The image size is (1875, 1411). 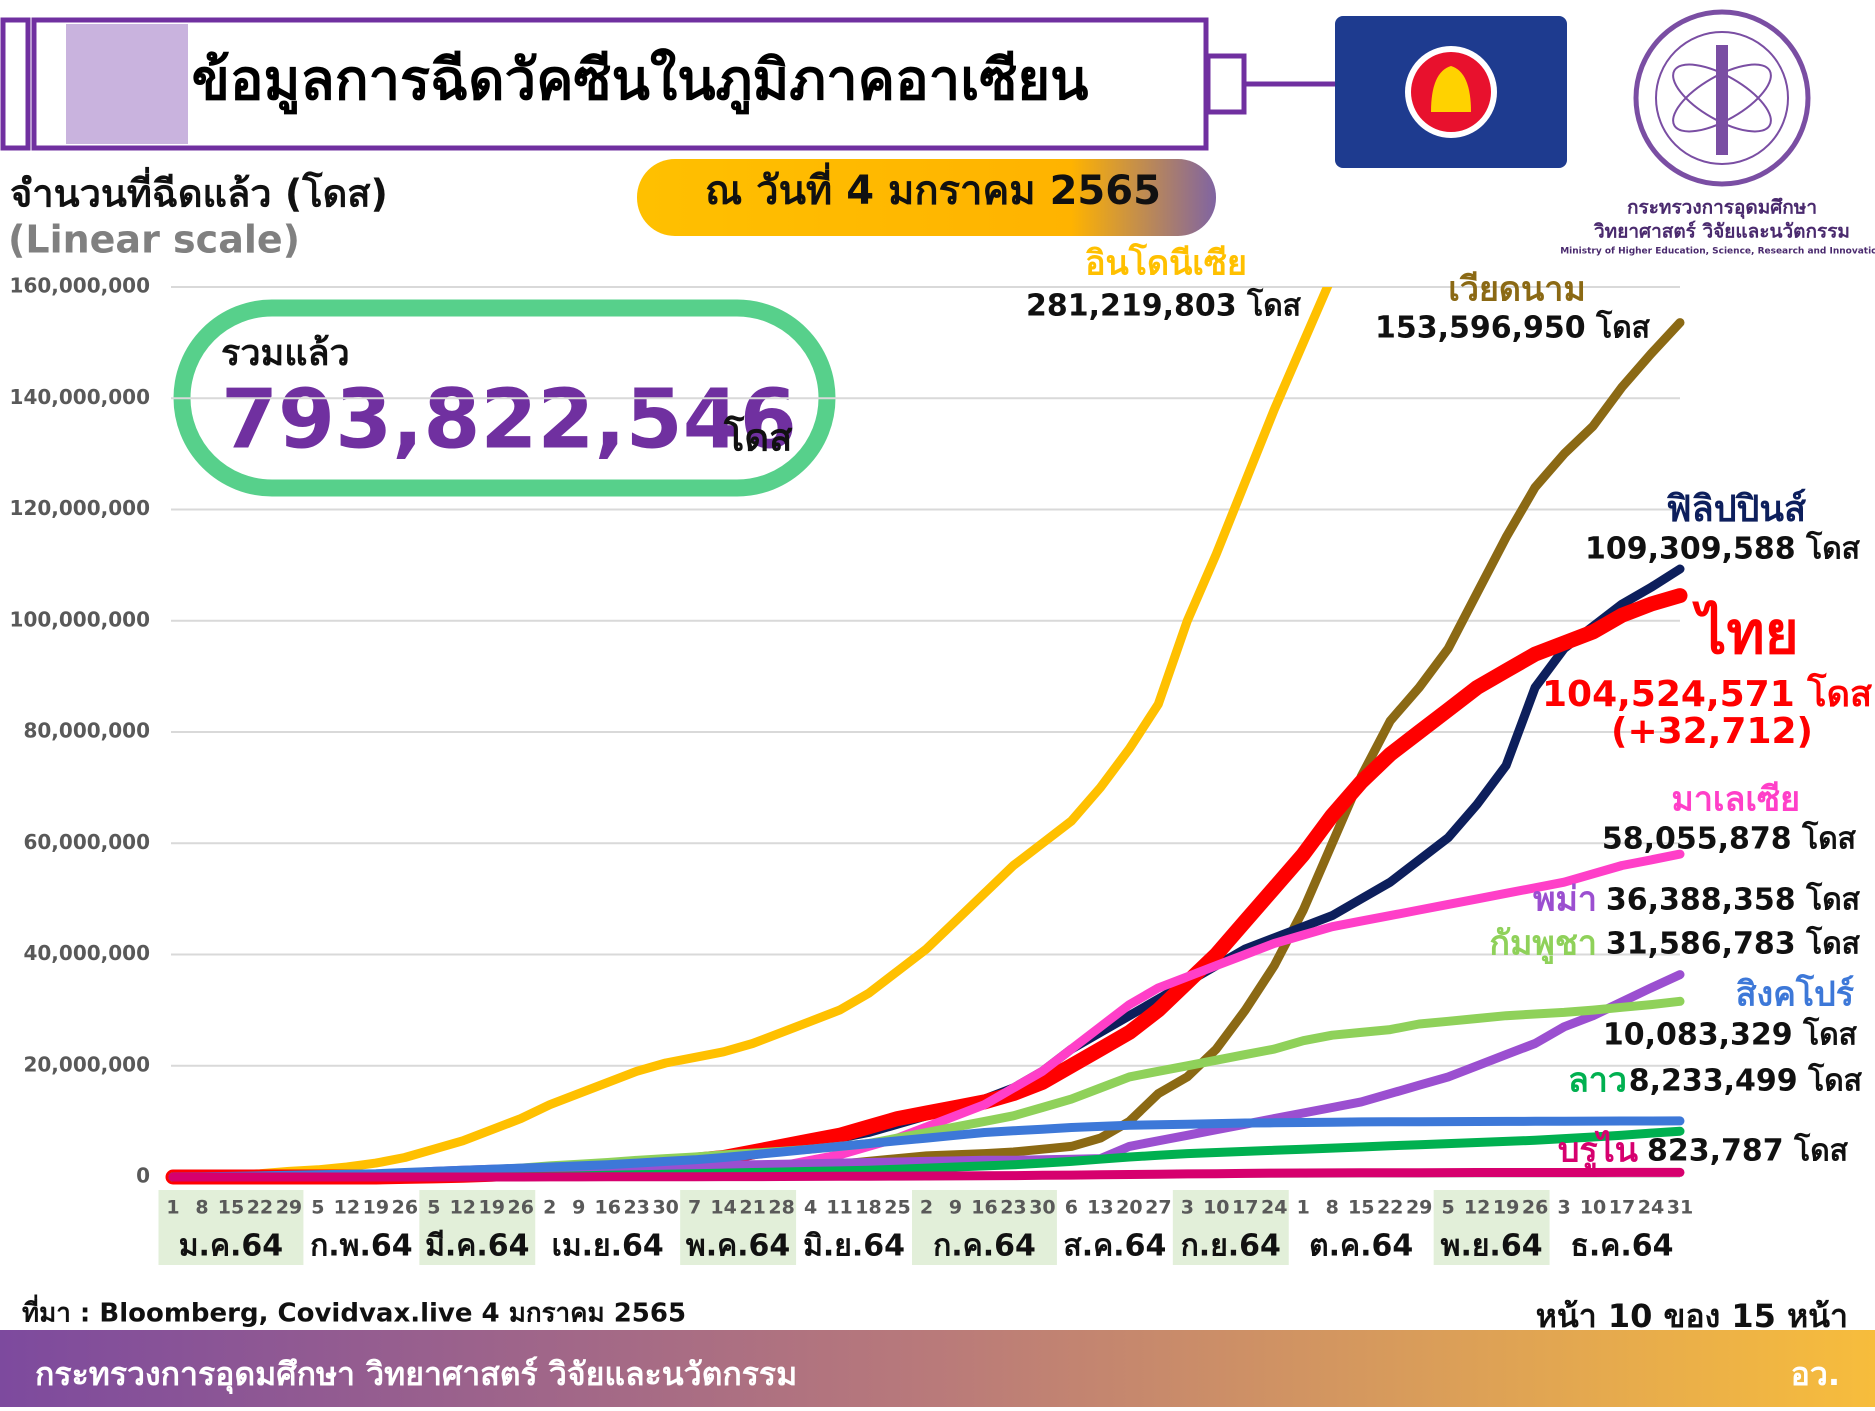 What do you see at coordinates (1712, 731) in the screenshot?
I see `end-note: (+32,712)` at bounding box center [1712, 731].